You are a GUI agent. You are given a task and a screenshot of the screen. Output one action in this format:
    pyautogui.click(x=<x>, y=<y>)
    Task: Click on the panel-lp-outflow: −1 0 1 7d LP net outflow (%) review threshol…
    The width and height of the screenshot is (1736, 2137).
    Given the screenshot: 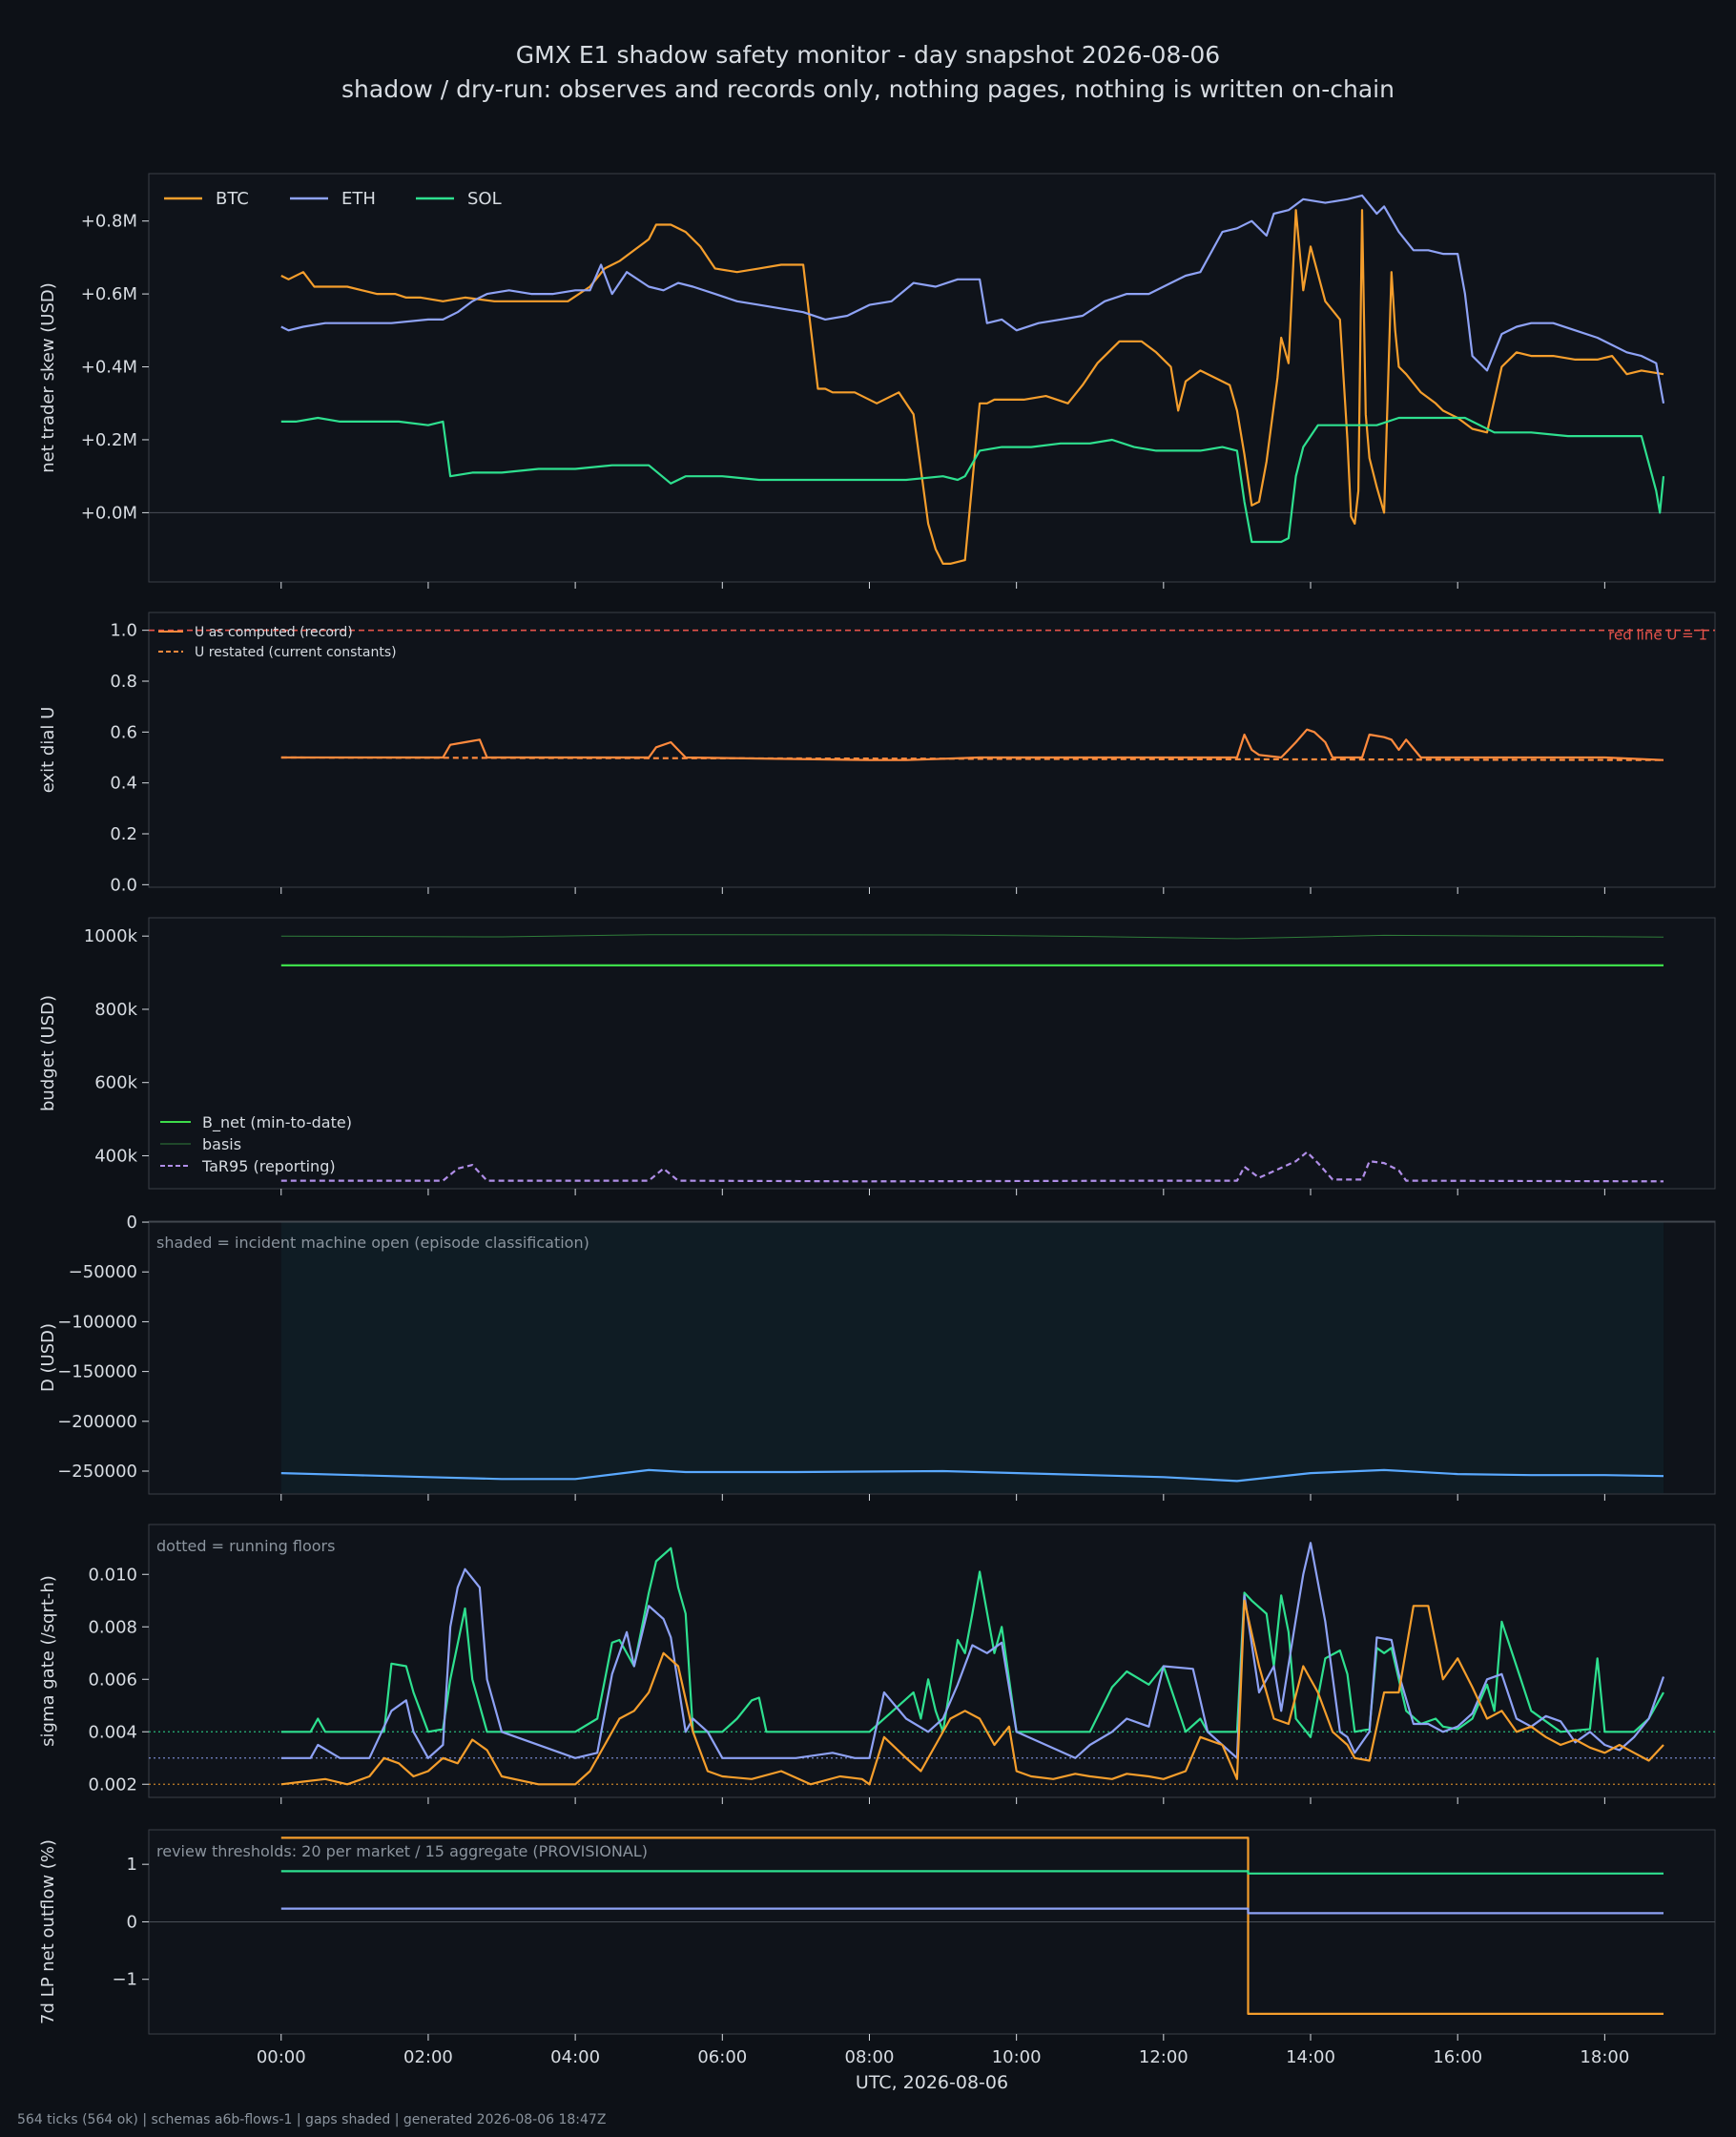 What is the action you would take?
    pyautogui.click(x=877, y=1961)
    